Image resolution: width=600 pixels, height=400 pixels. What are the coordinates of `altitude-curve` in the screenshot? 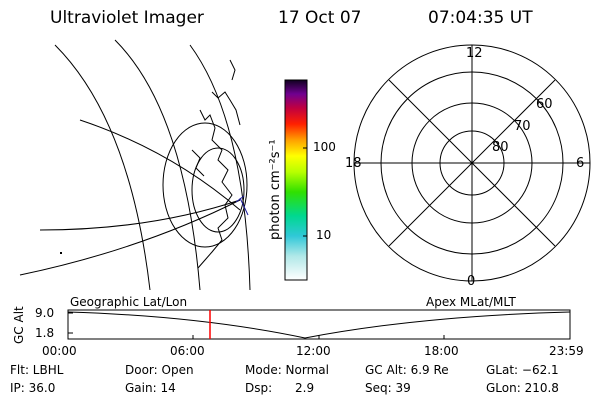 It's located at (319, 325).